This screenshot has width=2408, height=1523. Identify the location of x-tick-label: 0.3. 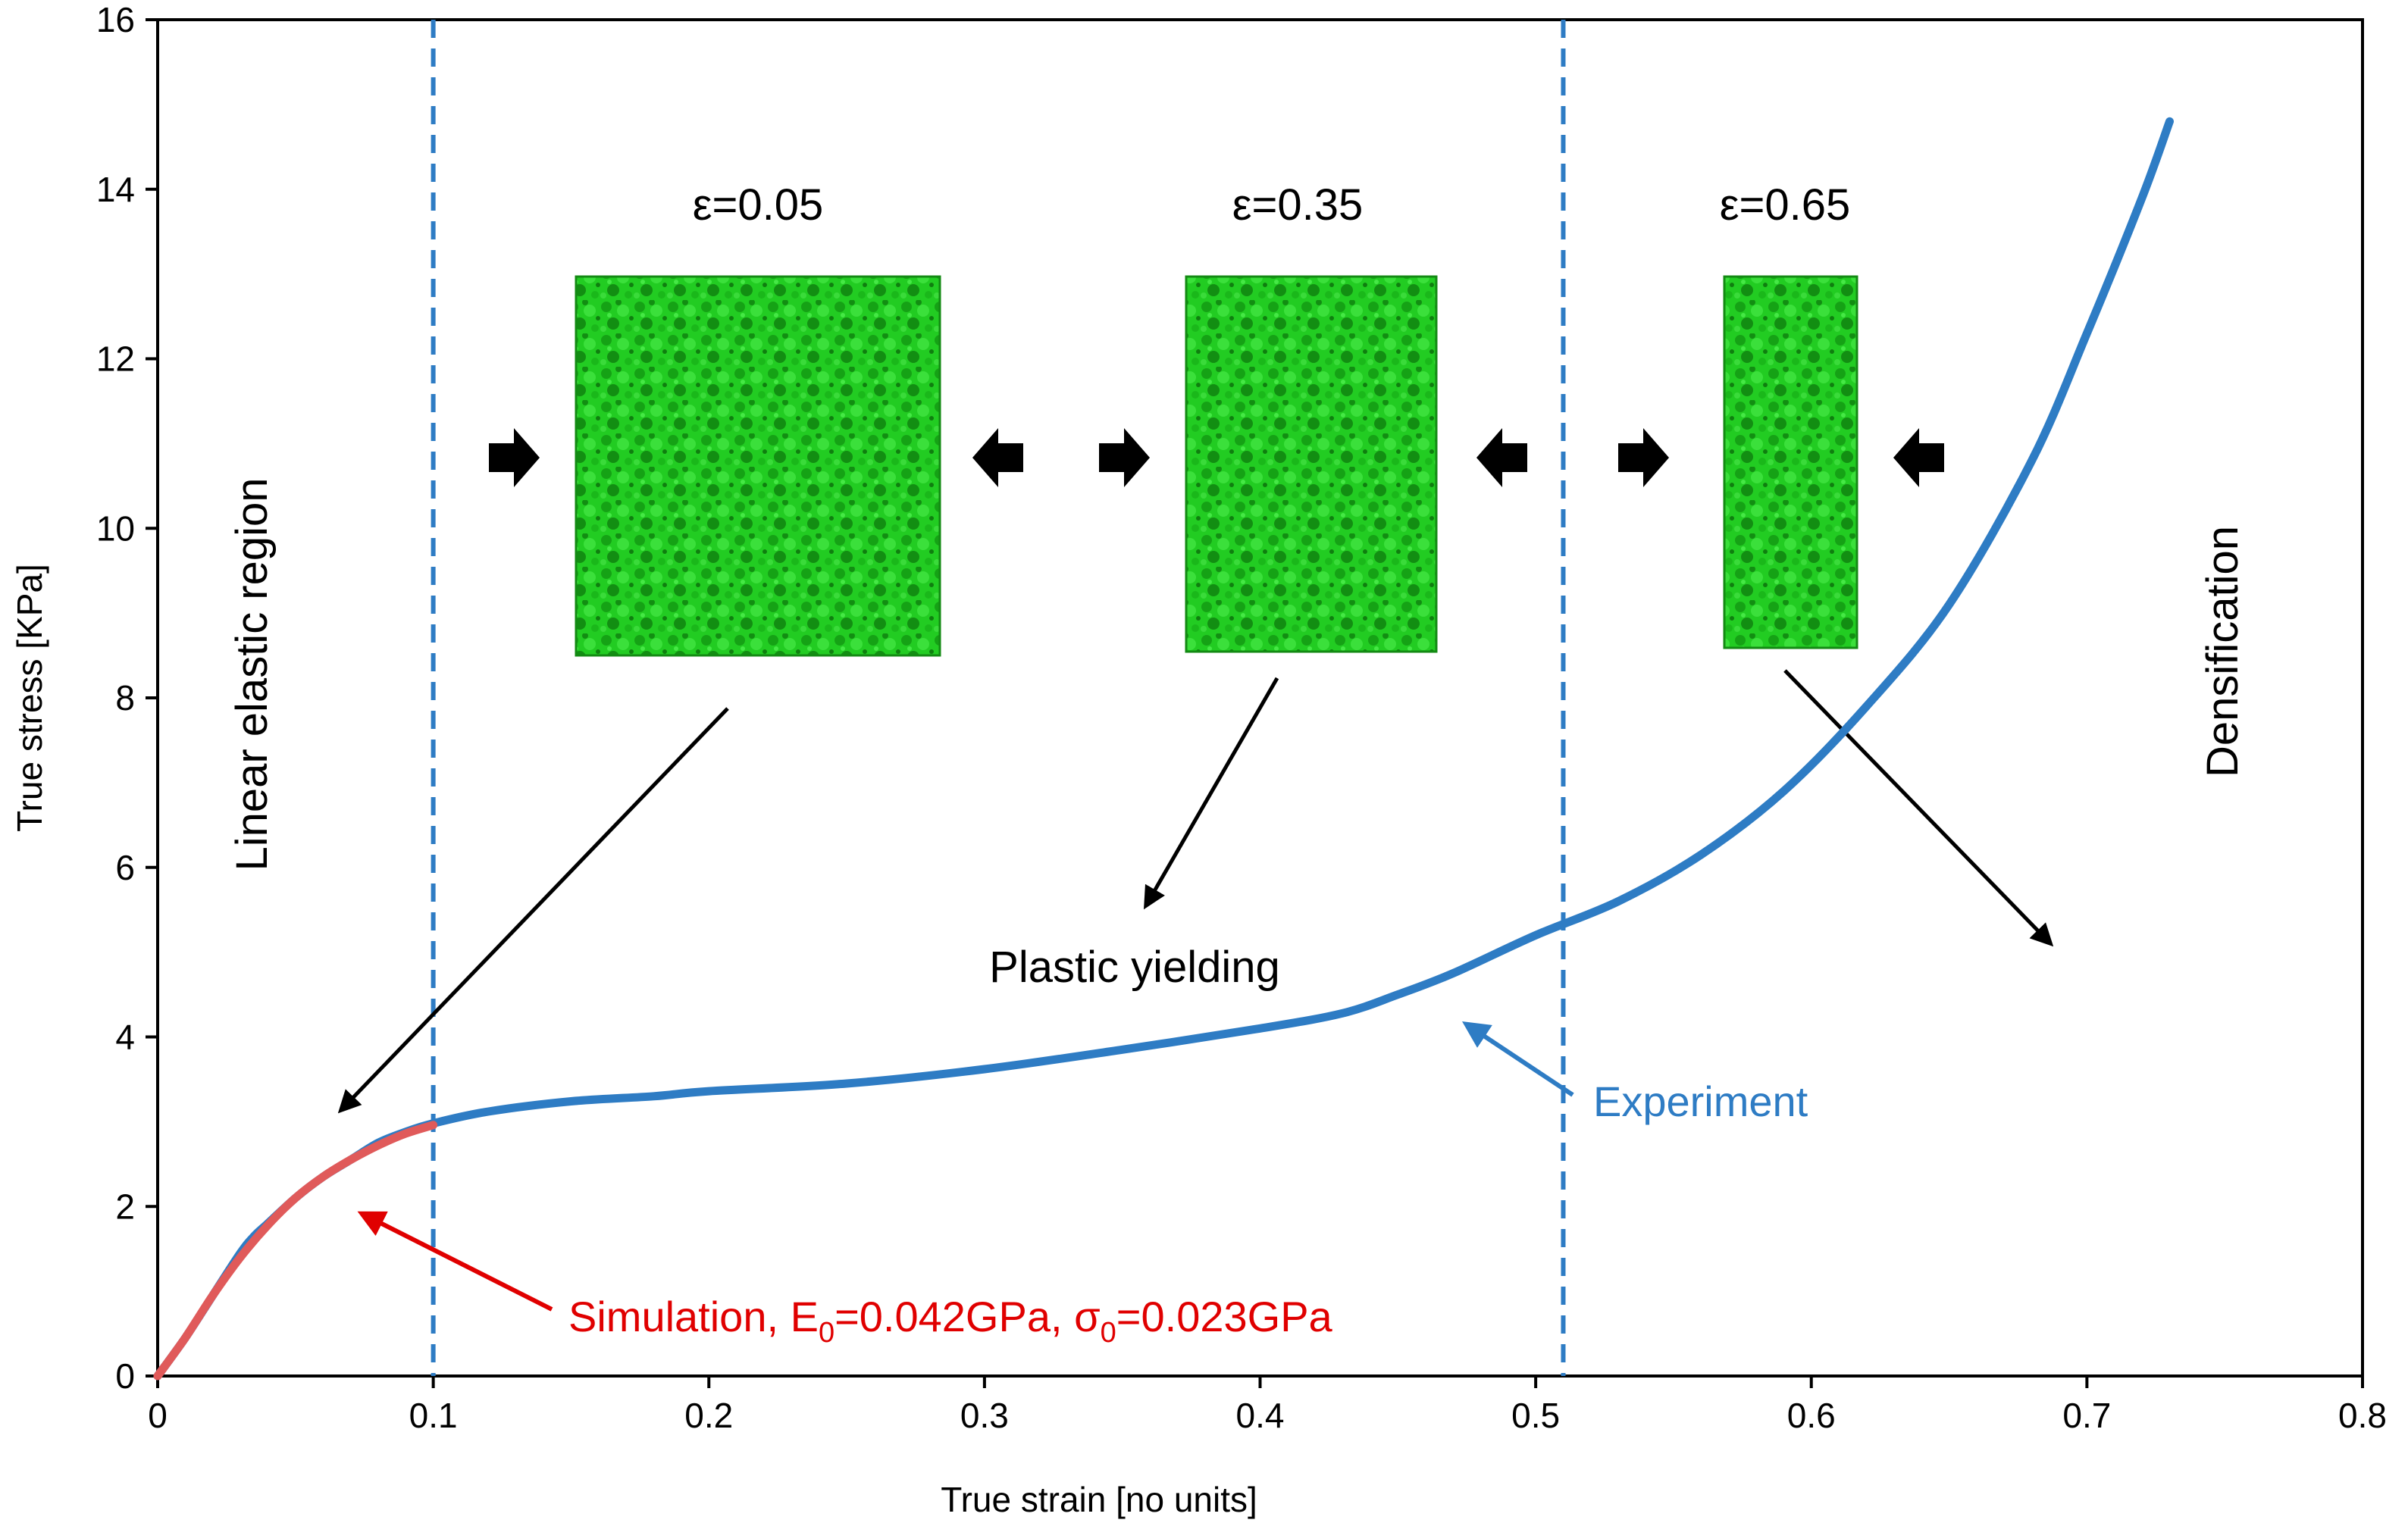
(984, 1415).